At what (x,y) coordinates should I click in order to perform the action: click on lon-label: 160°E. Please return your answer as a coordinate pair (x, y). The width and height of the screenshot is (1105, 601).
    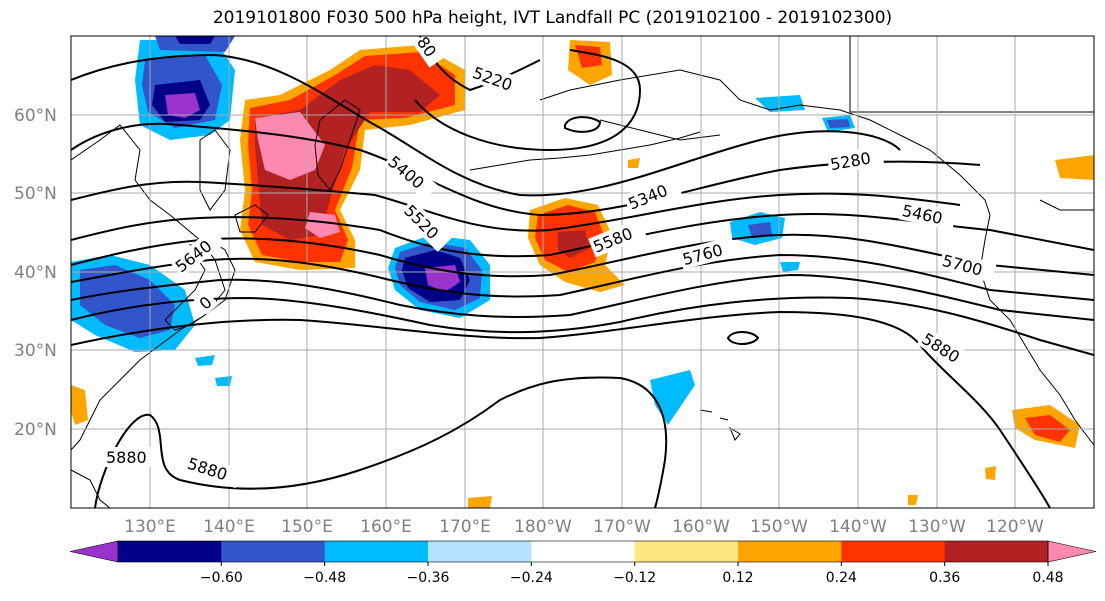
    Looking at the image, I should click on (386, 527).